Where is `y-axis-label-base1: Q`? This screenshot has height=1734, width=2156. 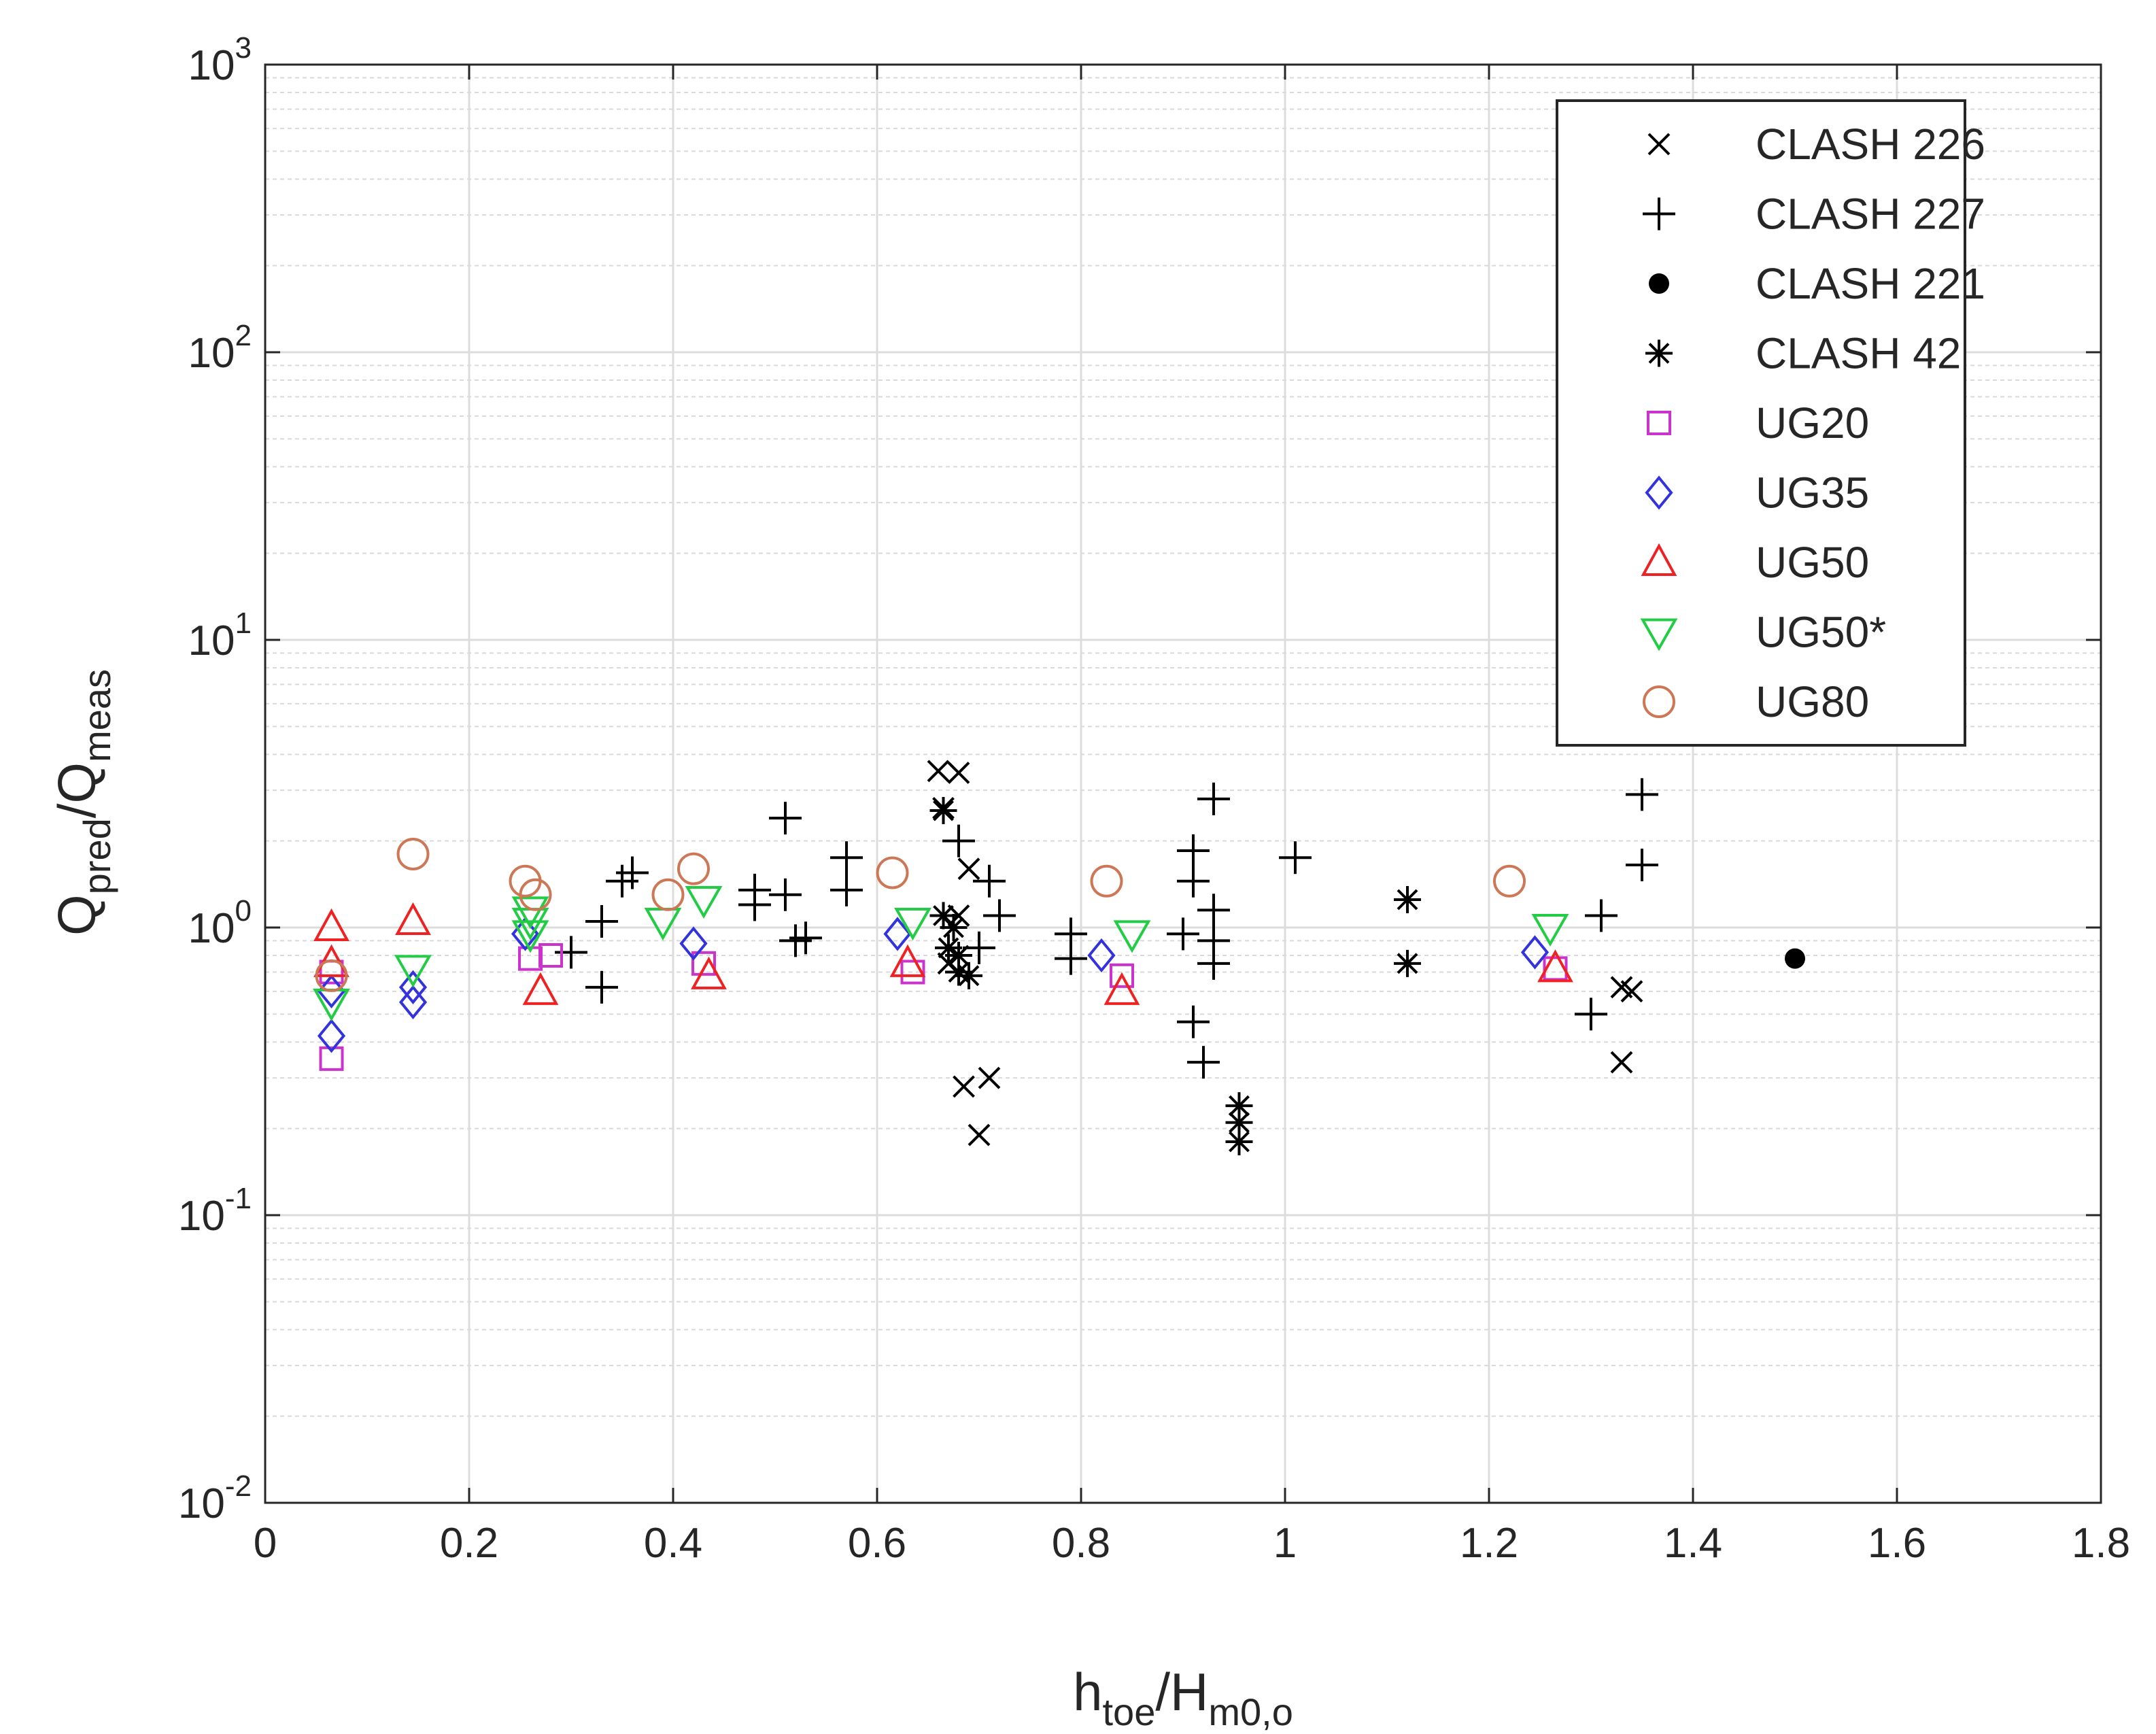
y-axis-label-base1: Q is located at coordinates (77, 915).